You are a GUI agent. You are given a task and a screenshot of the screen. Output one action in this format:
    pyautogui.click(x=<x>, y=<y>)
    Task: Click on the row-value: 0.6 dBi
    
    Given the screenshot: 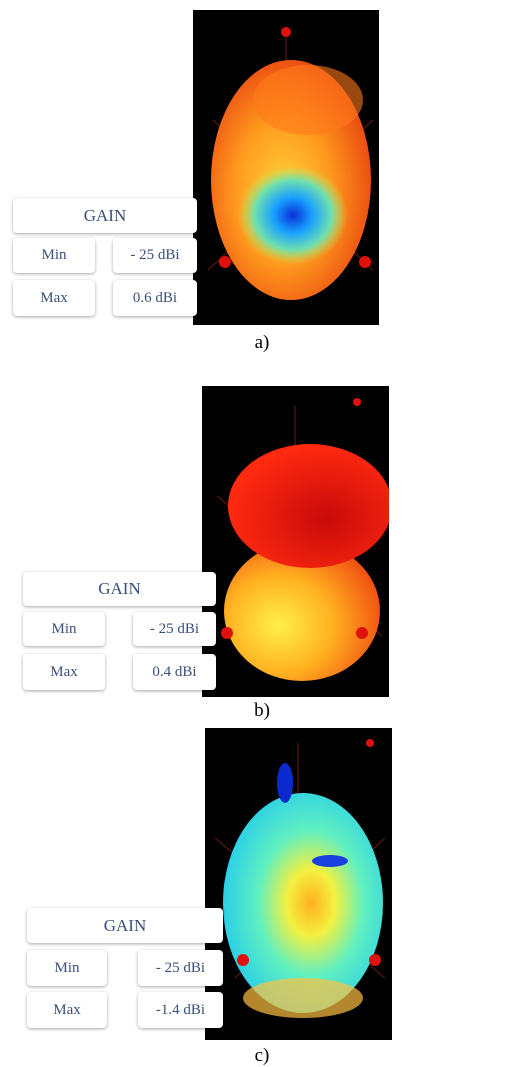 What is the action you would take?
    pyautogui.click(x=155, y=298)
    